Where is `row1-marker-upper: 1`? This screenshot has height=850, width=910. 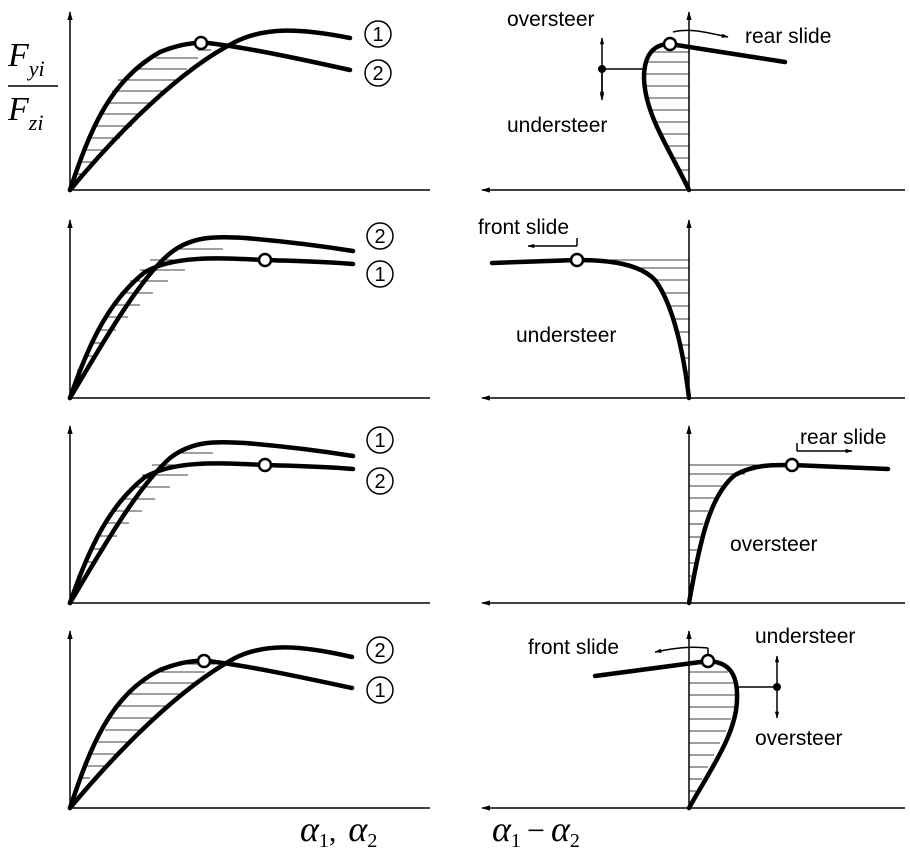
row1-marker-upper: 1 is located at coordinates (377, 35).